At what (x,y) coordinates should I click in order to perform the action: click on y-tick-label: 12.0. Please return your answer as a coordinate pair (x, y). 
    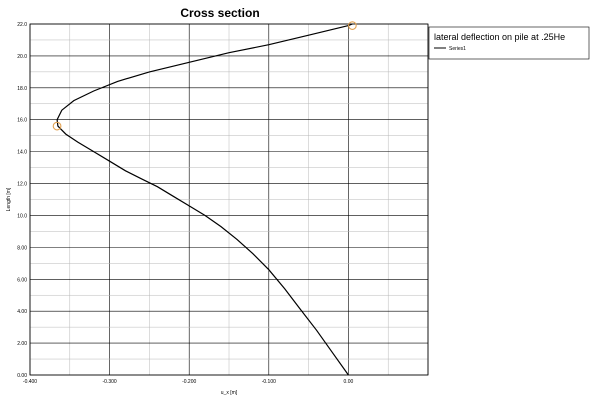
    Looking at the image, I should click on (22, 185).